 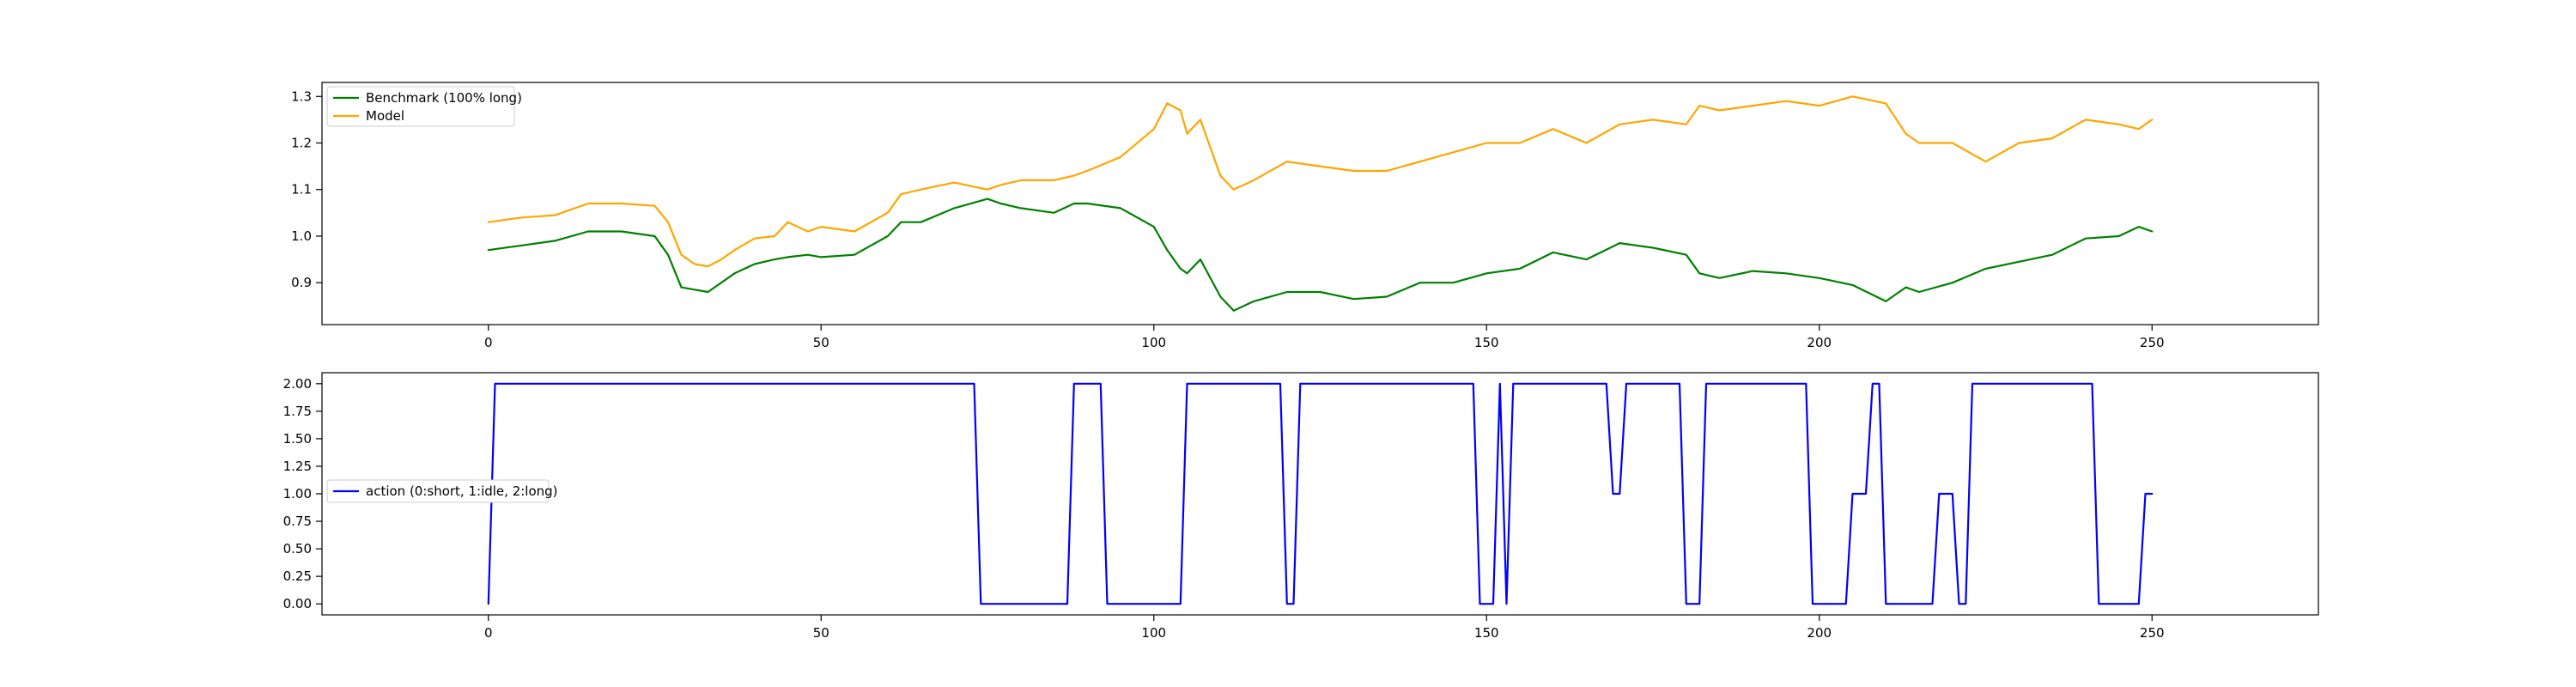 What do you see at coordinates (297, 603) in the screenshot?
I see `y-tick-label-0: 0.00` at bounding box center [297, 603].